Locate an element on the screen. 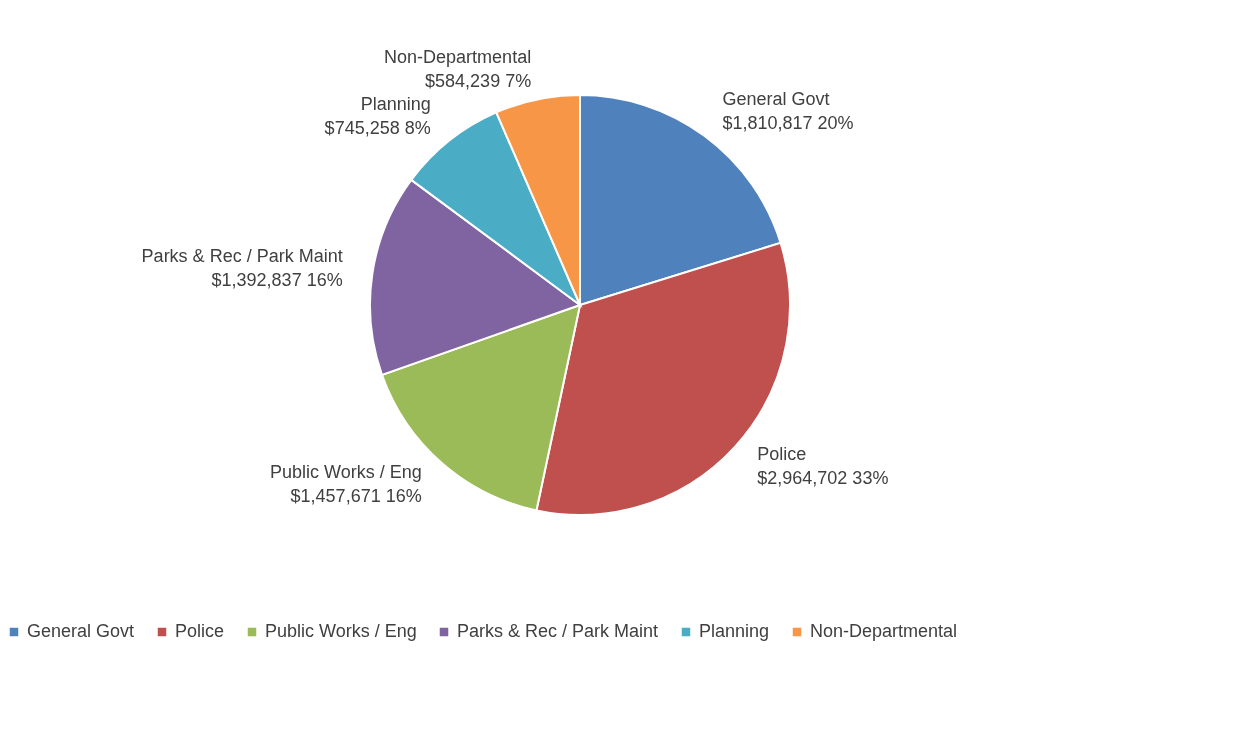  data-label: $1,392,837 16% is located at coordinates (277, 280).